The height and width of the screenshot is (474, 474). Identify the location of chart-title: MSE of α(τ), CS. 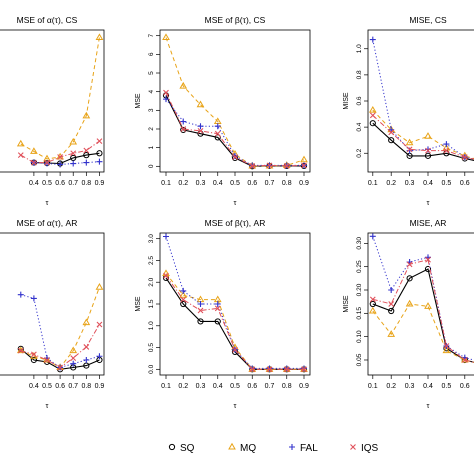
(47, 20).